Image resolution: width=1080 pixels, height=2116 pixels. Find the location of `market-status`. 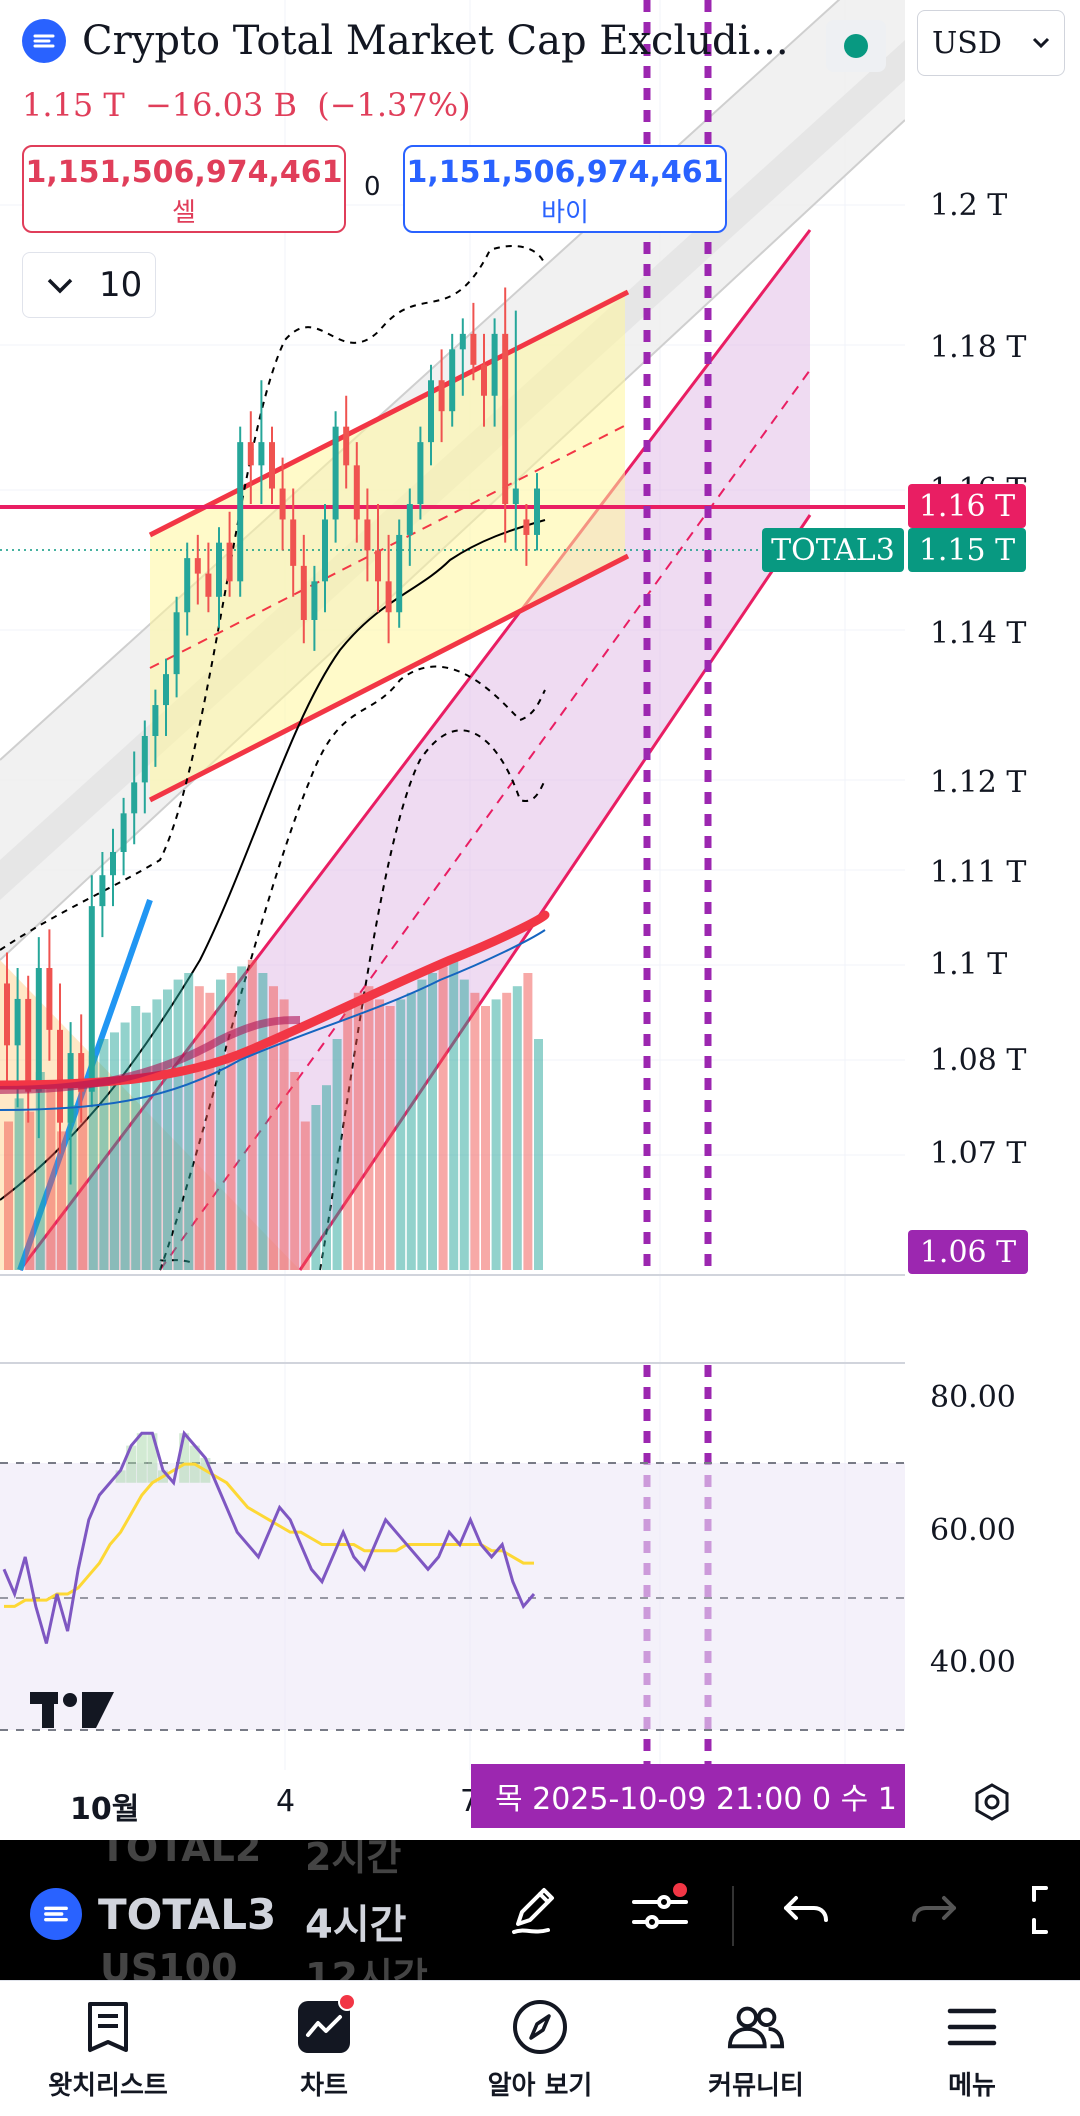

market-status is located at coordinates (856, 46).